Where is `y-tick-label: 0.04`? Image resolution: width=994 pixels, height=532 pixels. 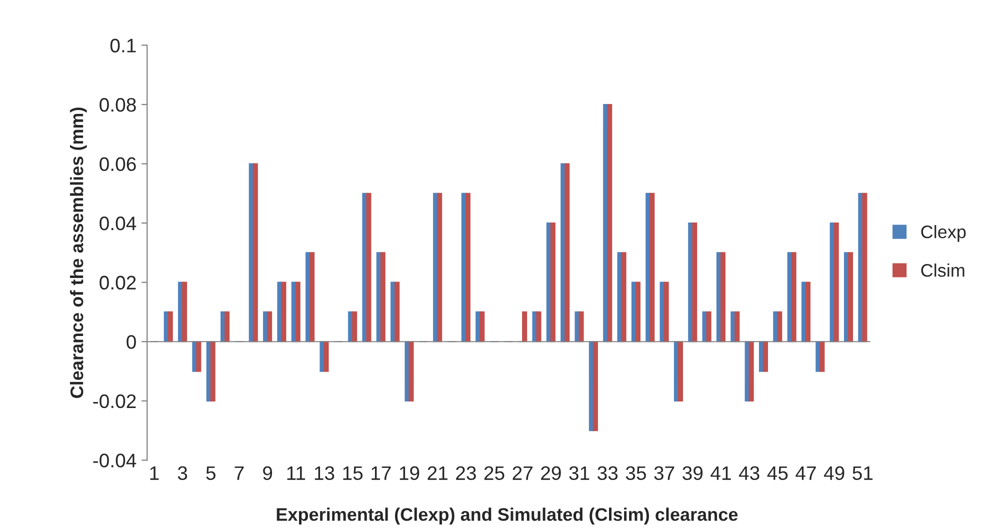 y-tick-label: 0.04 is located at coordinates (118, 223).